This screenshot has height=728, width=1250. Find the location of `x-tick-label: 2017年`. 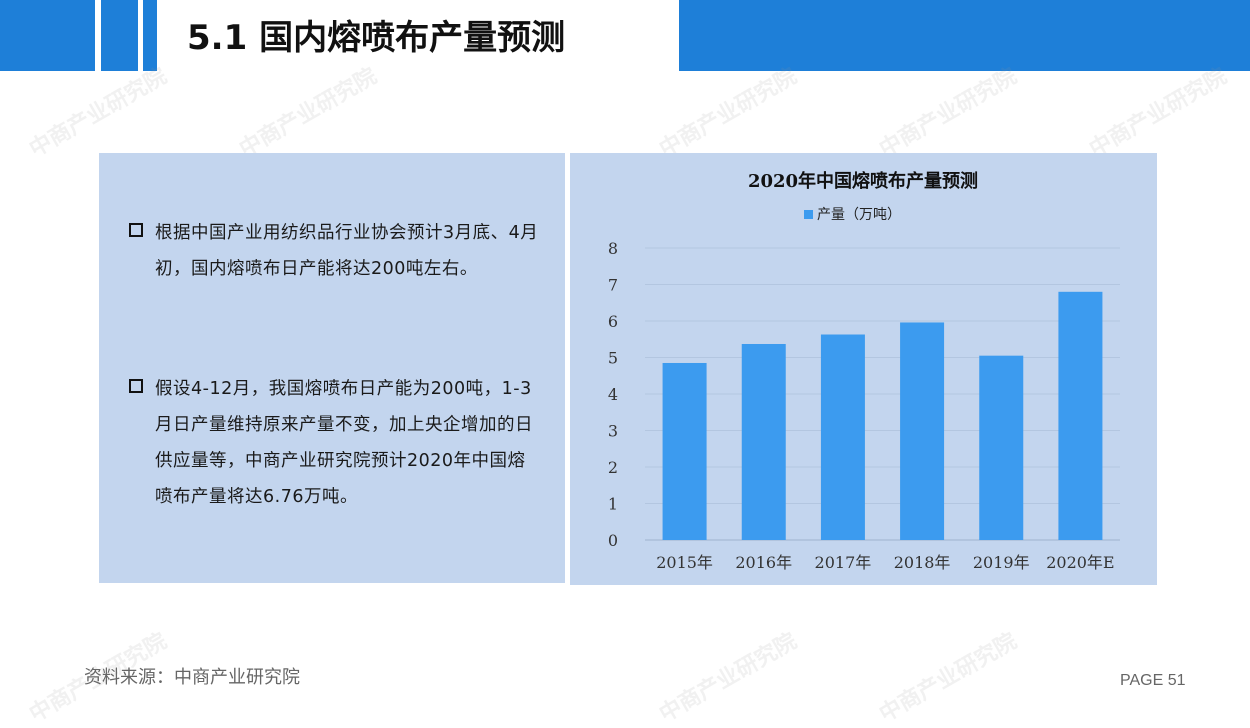

x-tick-label: 2017年 is located at coordinates (843, 562).